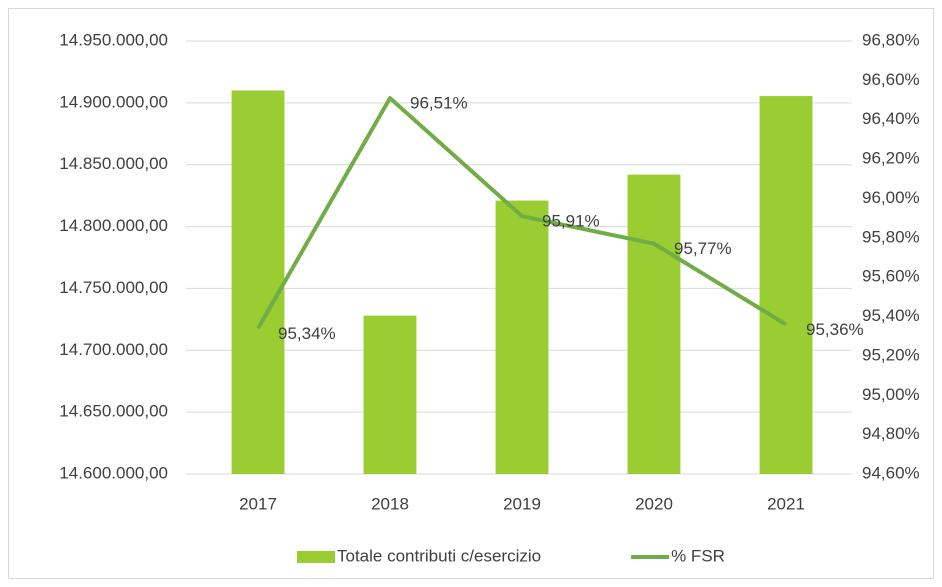 Image resolution: width=942 pixels, height=587 pixels. I want to click on y2-tick-label: 94,80%, so click(891, 433).